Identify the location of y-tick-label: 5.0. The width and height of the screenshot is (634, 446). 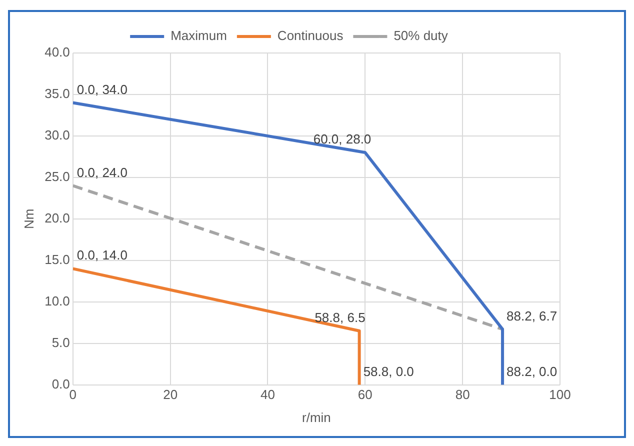
(61, 342).